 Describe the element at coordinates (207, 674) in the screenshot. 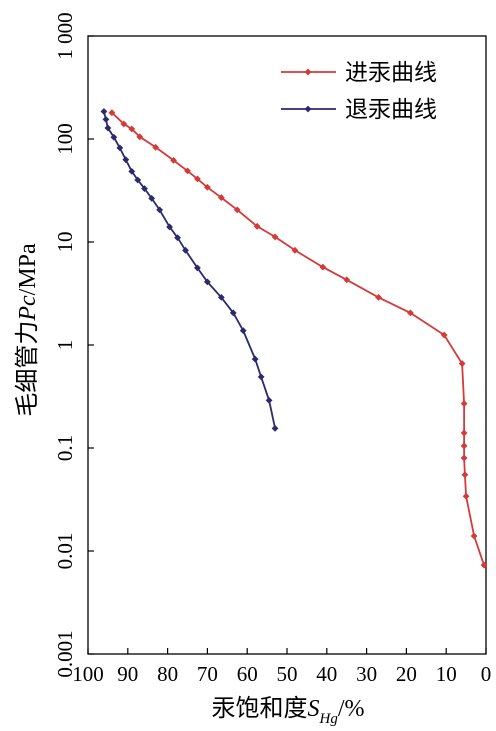

I see `x-tick-label: 70` at that location.